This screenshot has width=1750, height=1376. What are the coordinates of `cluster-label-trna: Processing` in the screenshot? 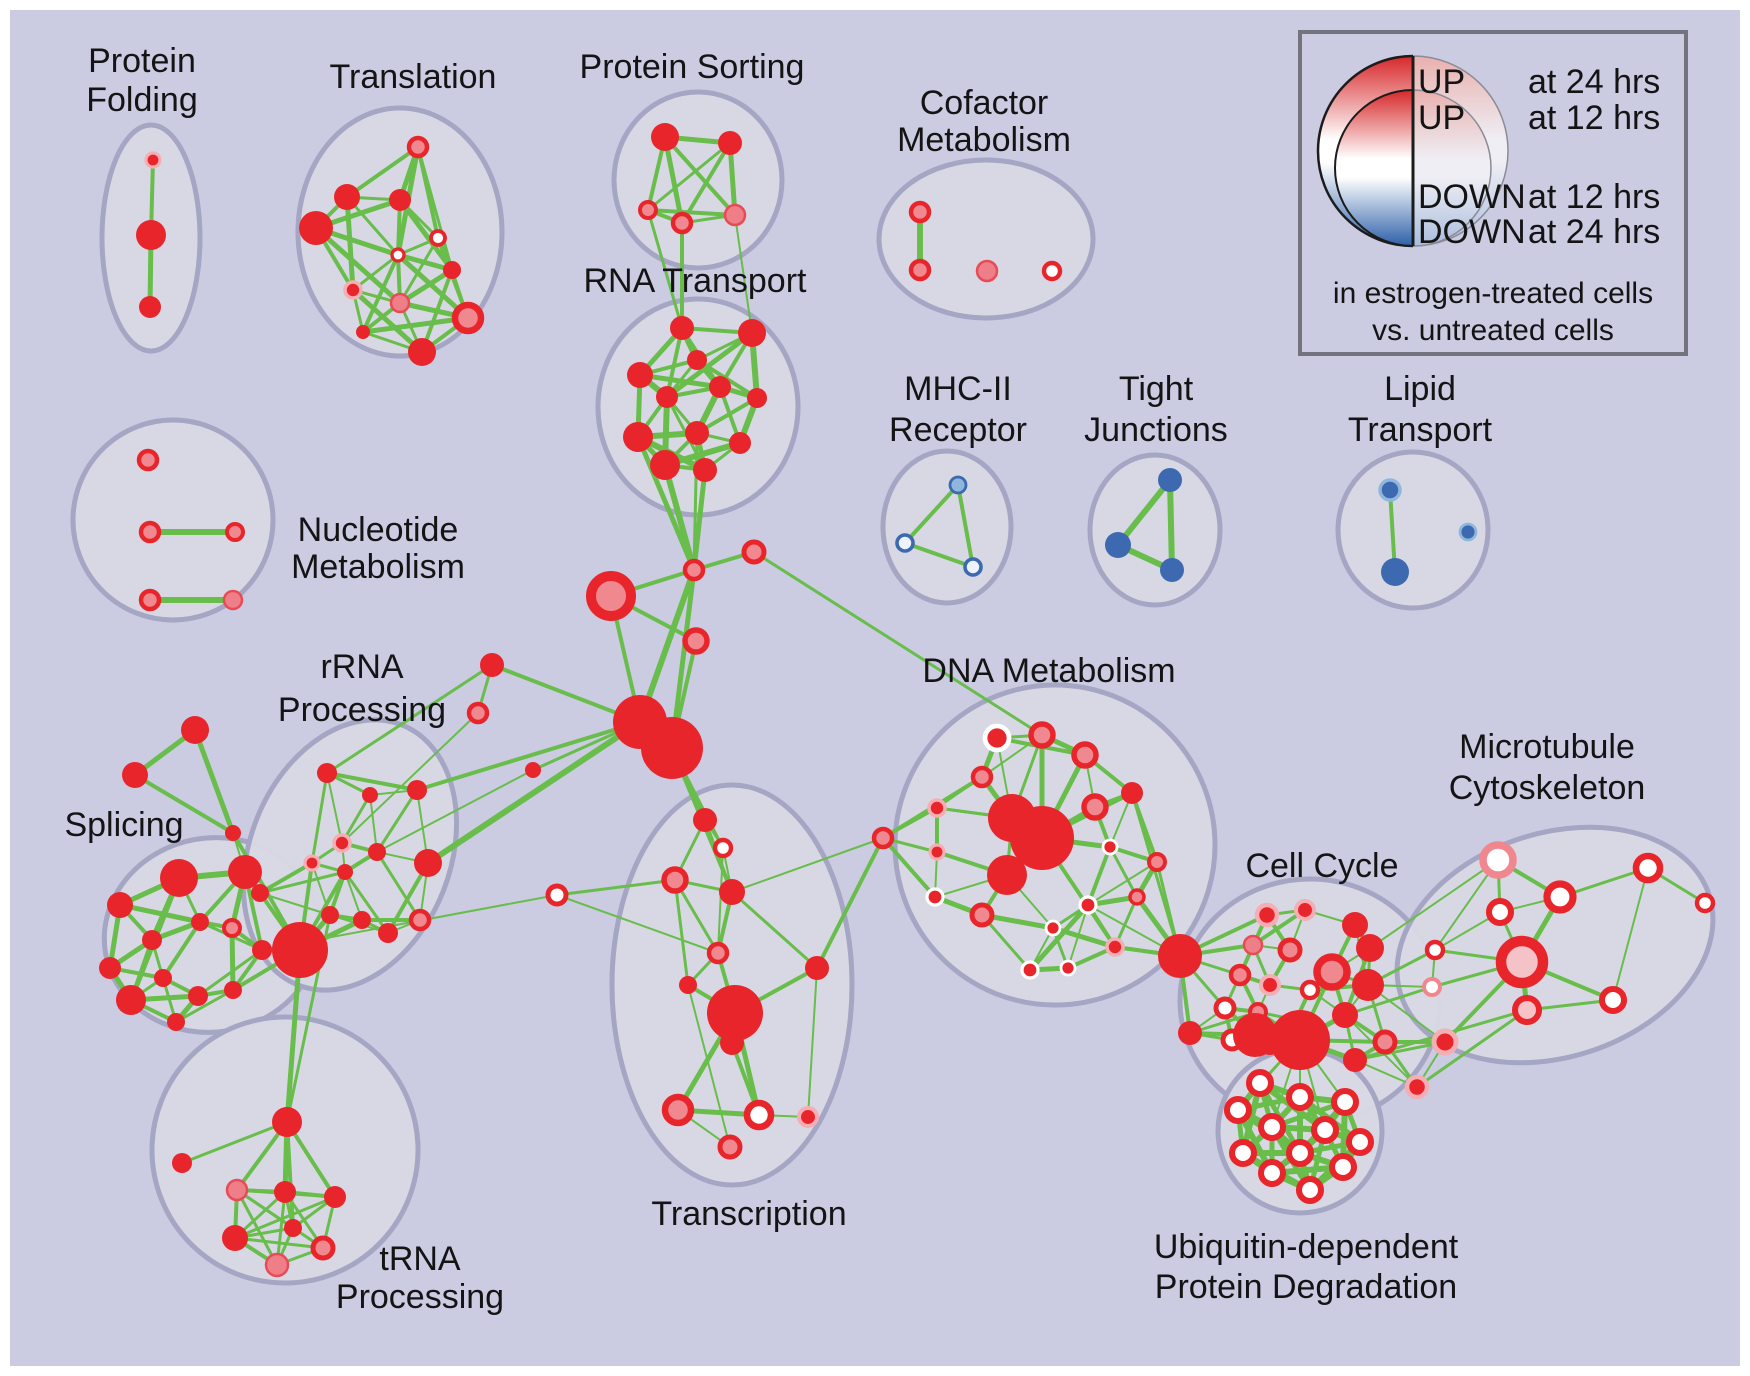 It's located at (420, 1297).